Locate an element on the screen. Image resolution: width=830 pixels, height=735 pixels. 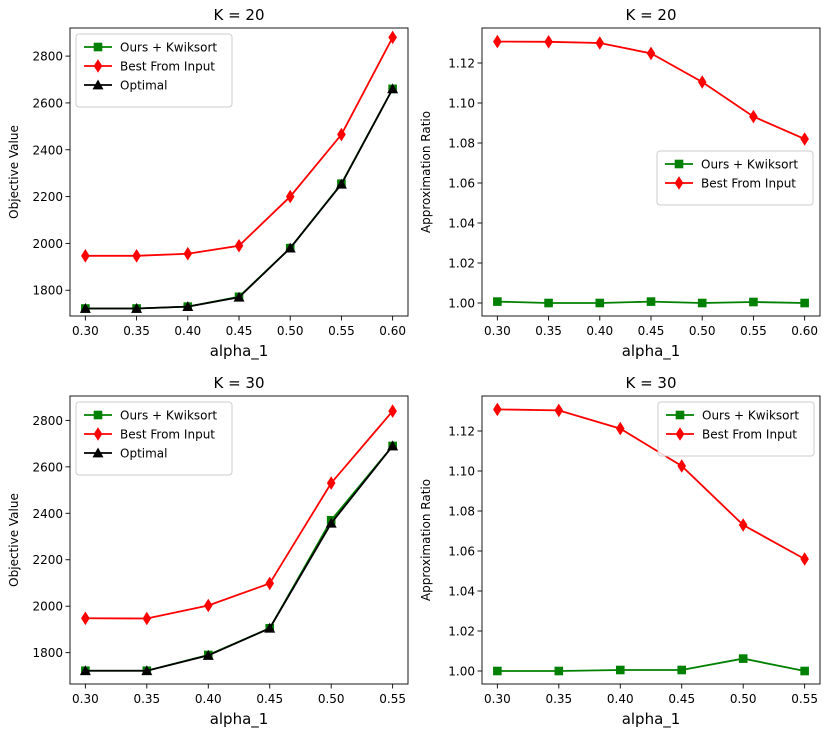
y-tick-label: 1.06 is located at coordinates (461, 552).